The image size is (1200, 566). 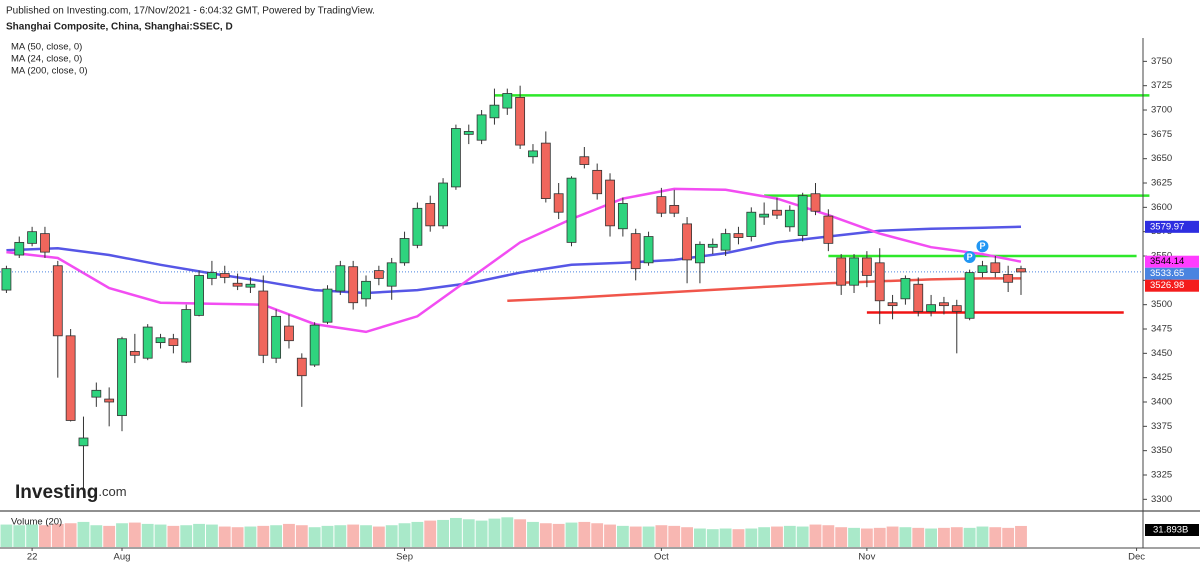 What do you see at coordinates (514, 260) in the screenshot?
I see `ma-line` at bounding box center [514, 260].